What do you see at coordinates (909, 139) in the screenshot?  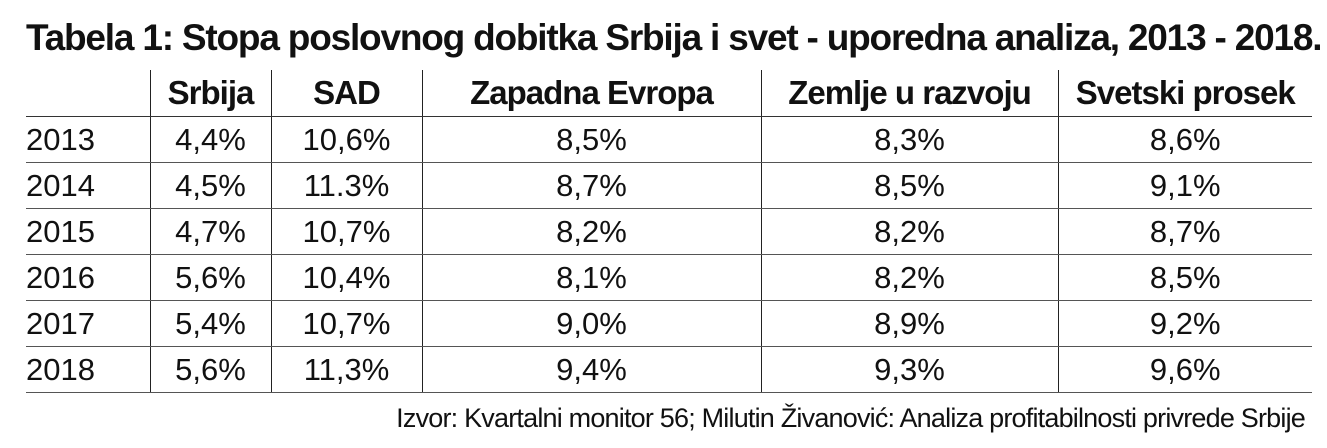 I see `cell-zemlje-u-razvoju: 8,3%` at bounding box center [909, 139].